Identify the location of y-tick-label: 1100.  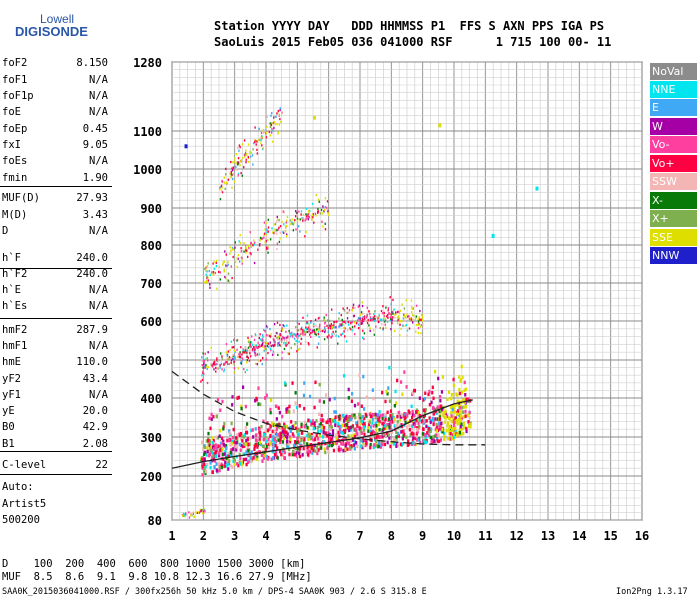
(147, 132).